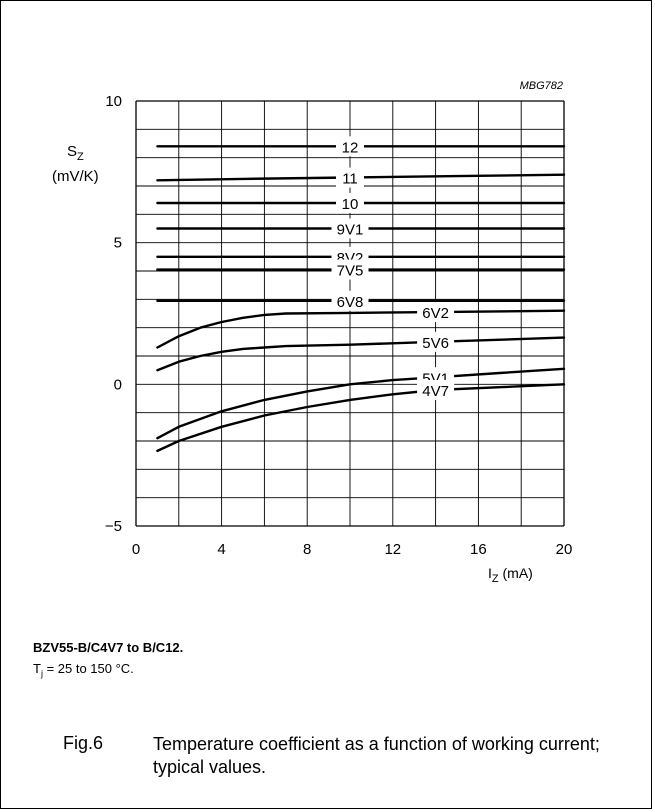  What do you see at coordinates (41, 673) in the screenshot?
I see `condition-subscript: j` at bounding box center [41, 673].